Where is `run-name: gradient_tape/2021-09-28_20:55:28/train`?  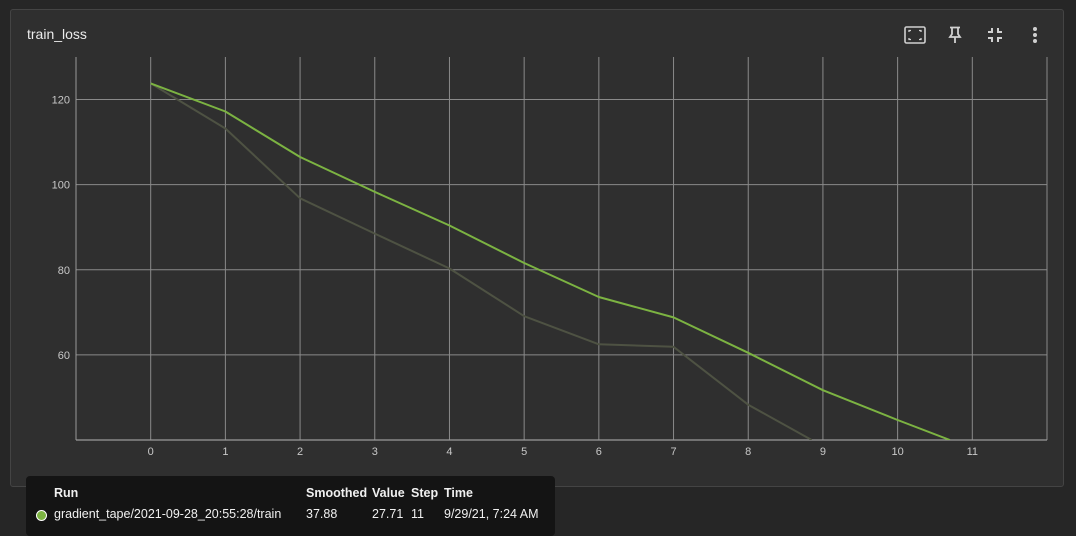 run-name: gradient_tape/2021-09-28_20:55:28/train is located at coordinates (168, 514).